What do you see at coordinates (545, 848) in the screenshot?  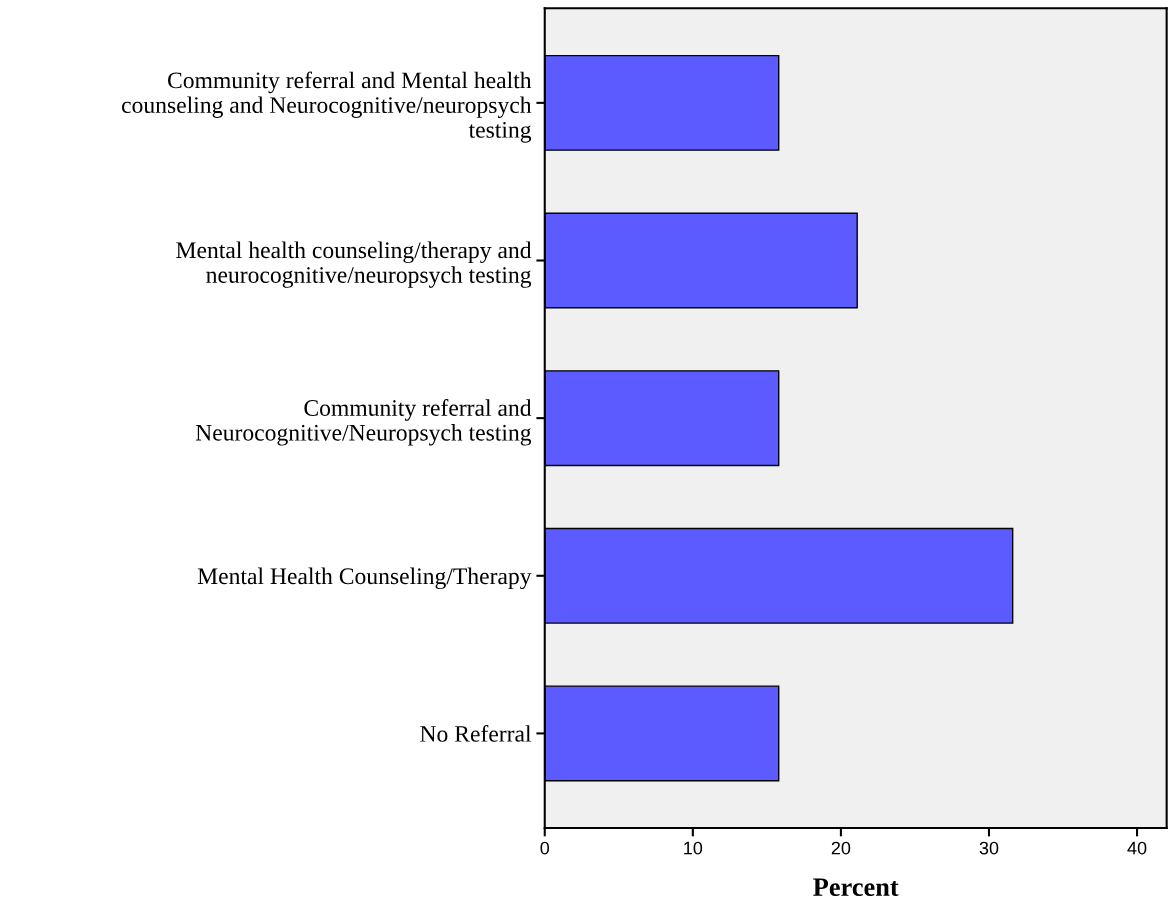 I see `x-tick-label: 0` at bounding box center [545, 848].